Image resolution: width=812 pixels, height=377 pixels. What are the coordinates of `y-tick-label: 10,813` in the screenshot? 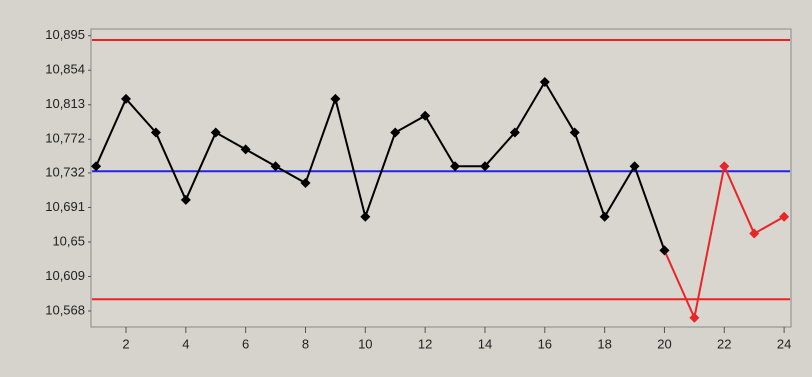 It's located at (65, 103).